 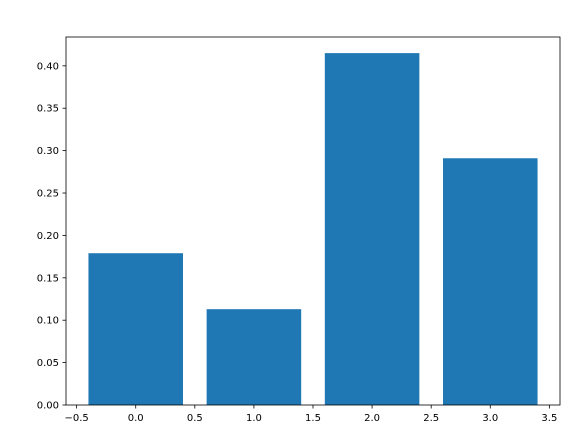 I want to click on y-tick-label: 0.20, so click(x=48, y=236).